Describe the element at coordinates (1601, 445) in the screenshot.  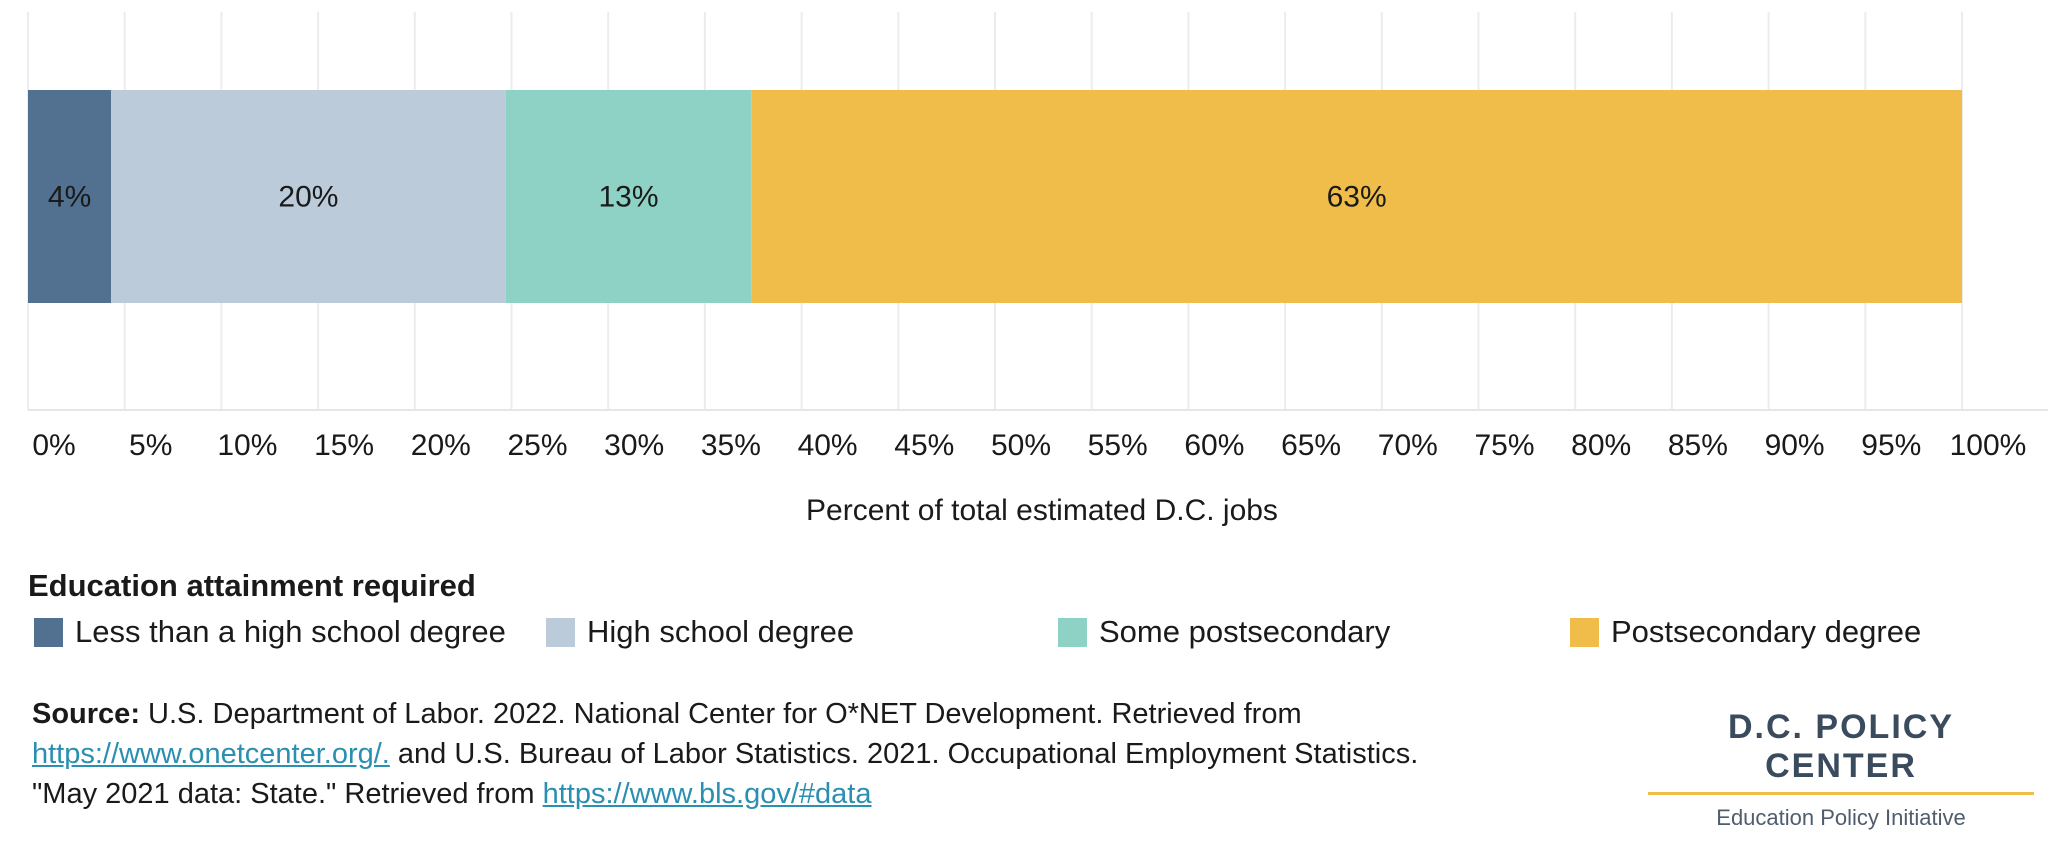
I see `x-tick-label: 80%` at that location.